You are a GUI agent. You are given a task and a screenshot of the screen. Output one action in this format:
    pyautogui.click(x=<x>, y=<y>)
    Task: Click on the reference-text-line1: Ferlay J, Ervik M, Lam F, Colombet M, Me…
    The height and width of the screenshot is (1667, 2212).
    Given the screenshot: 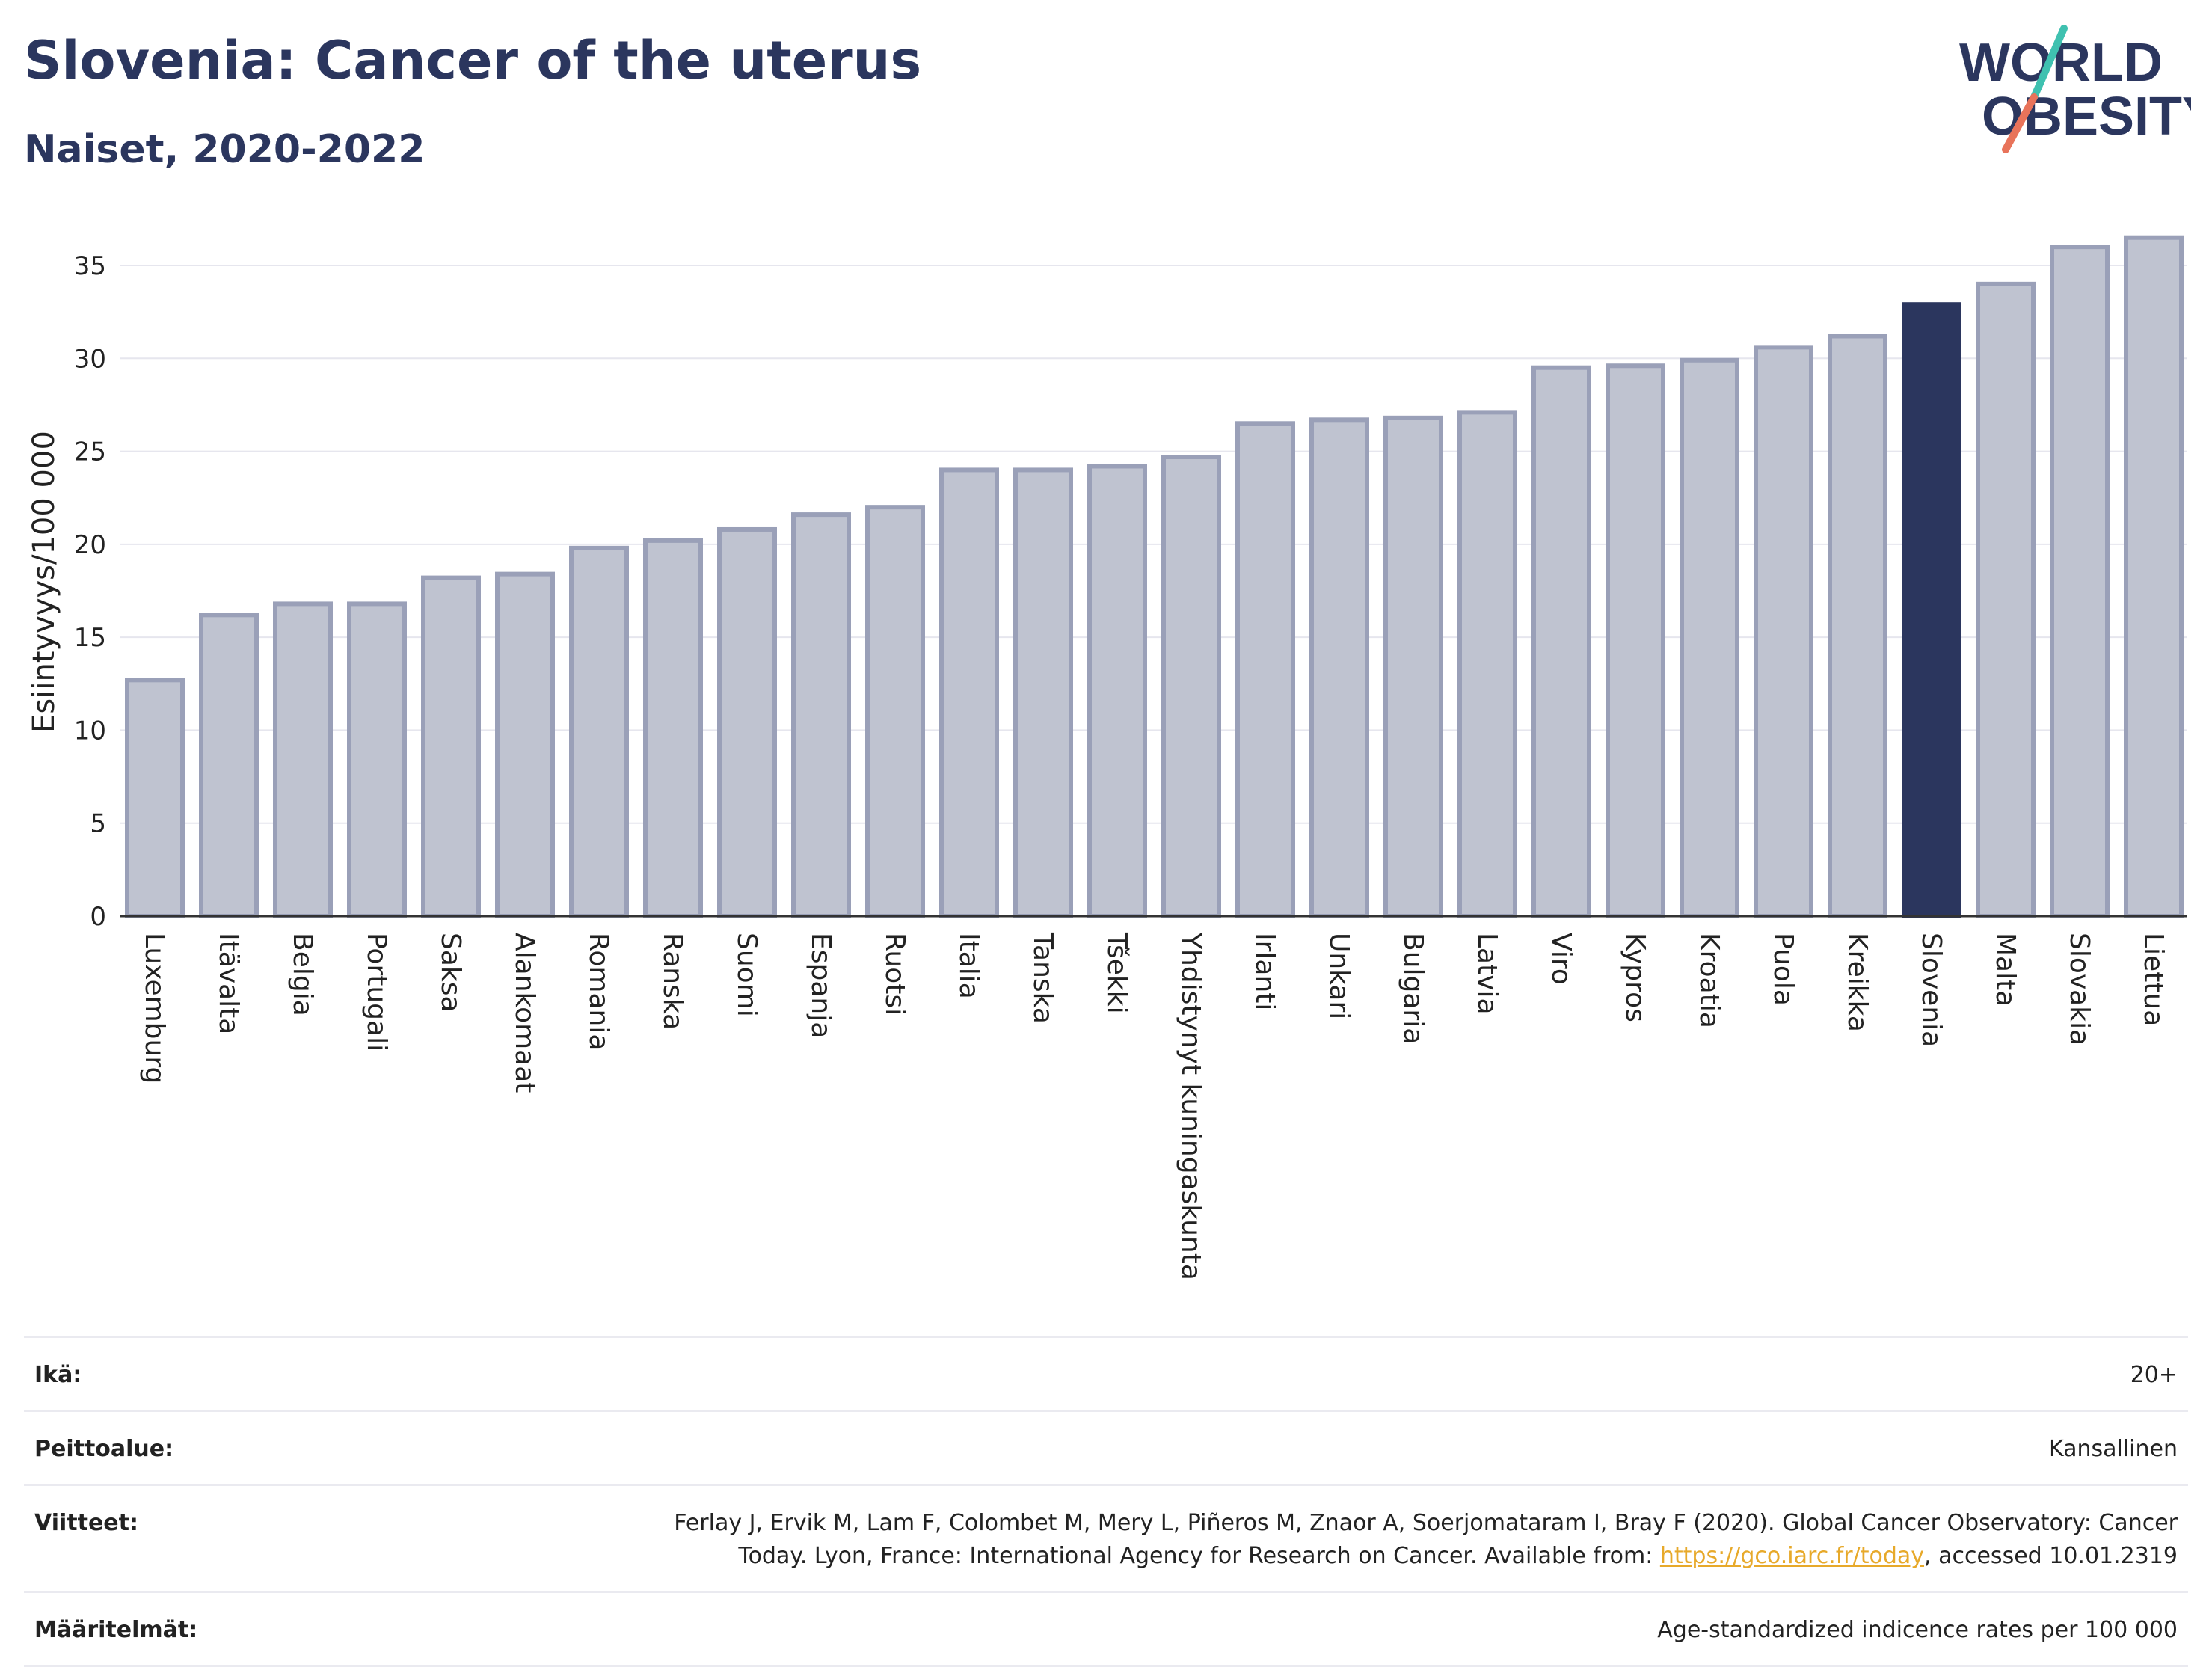 What is the action you would take?
    pyautogui.click(x=1426, y=1523)
    